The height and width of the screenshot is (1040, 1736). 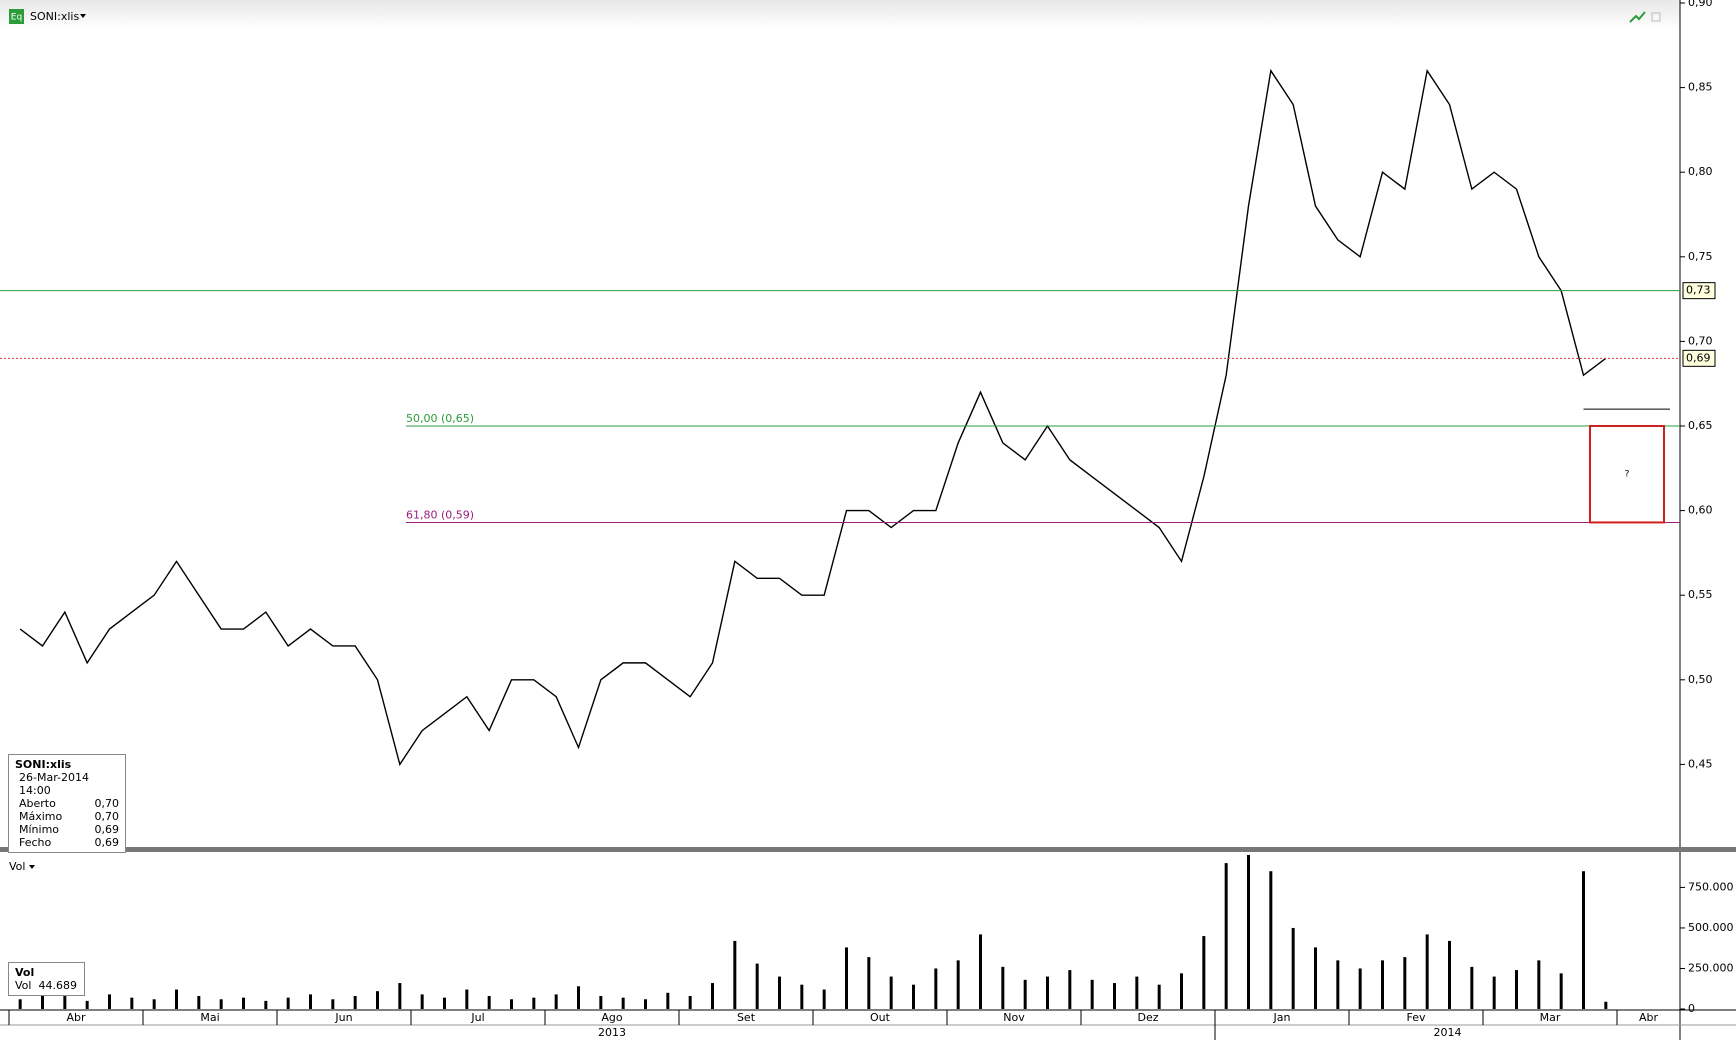 What do you see at coordinates (57, 985) in the screenshot?
I see `vol-box-value: 44.689` at bounding box center [57, 985].